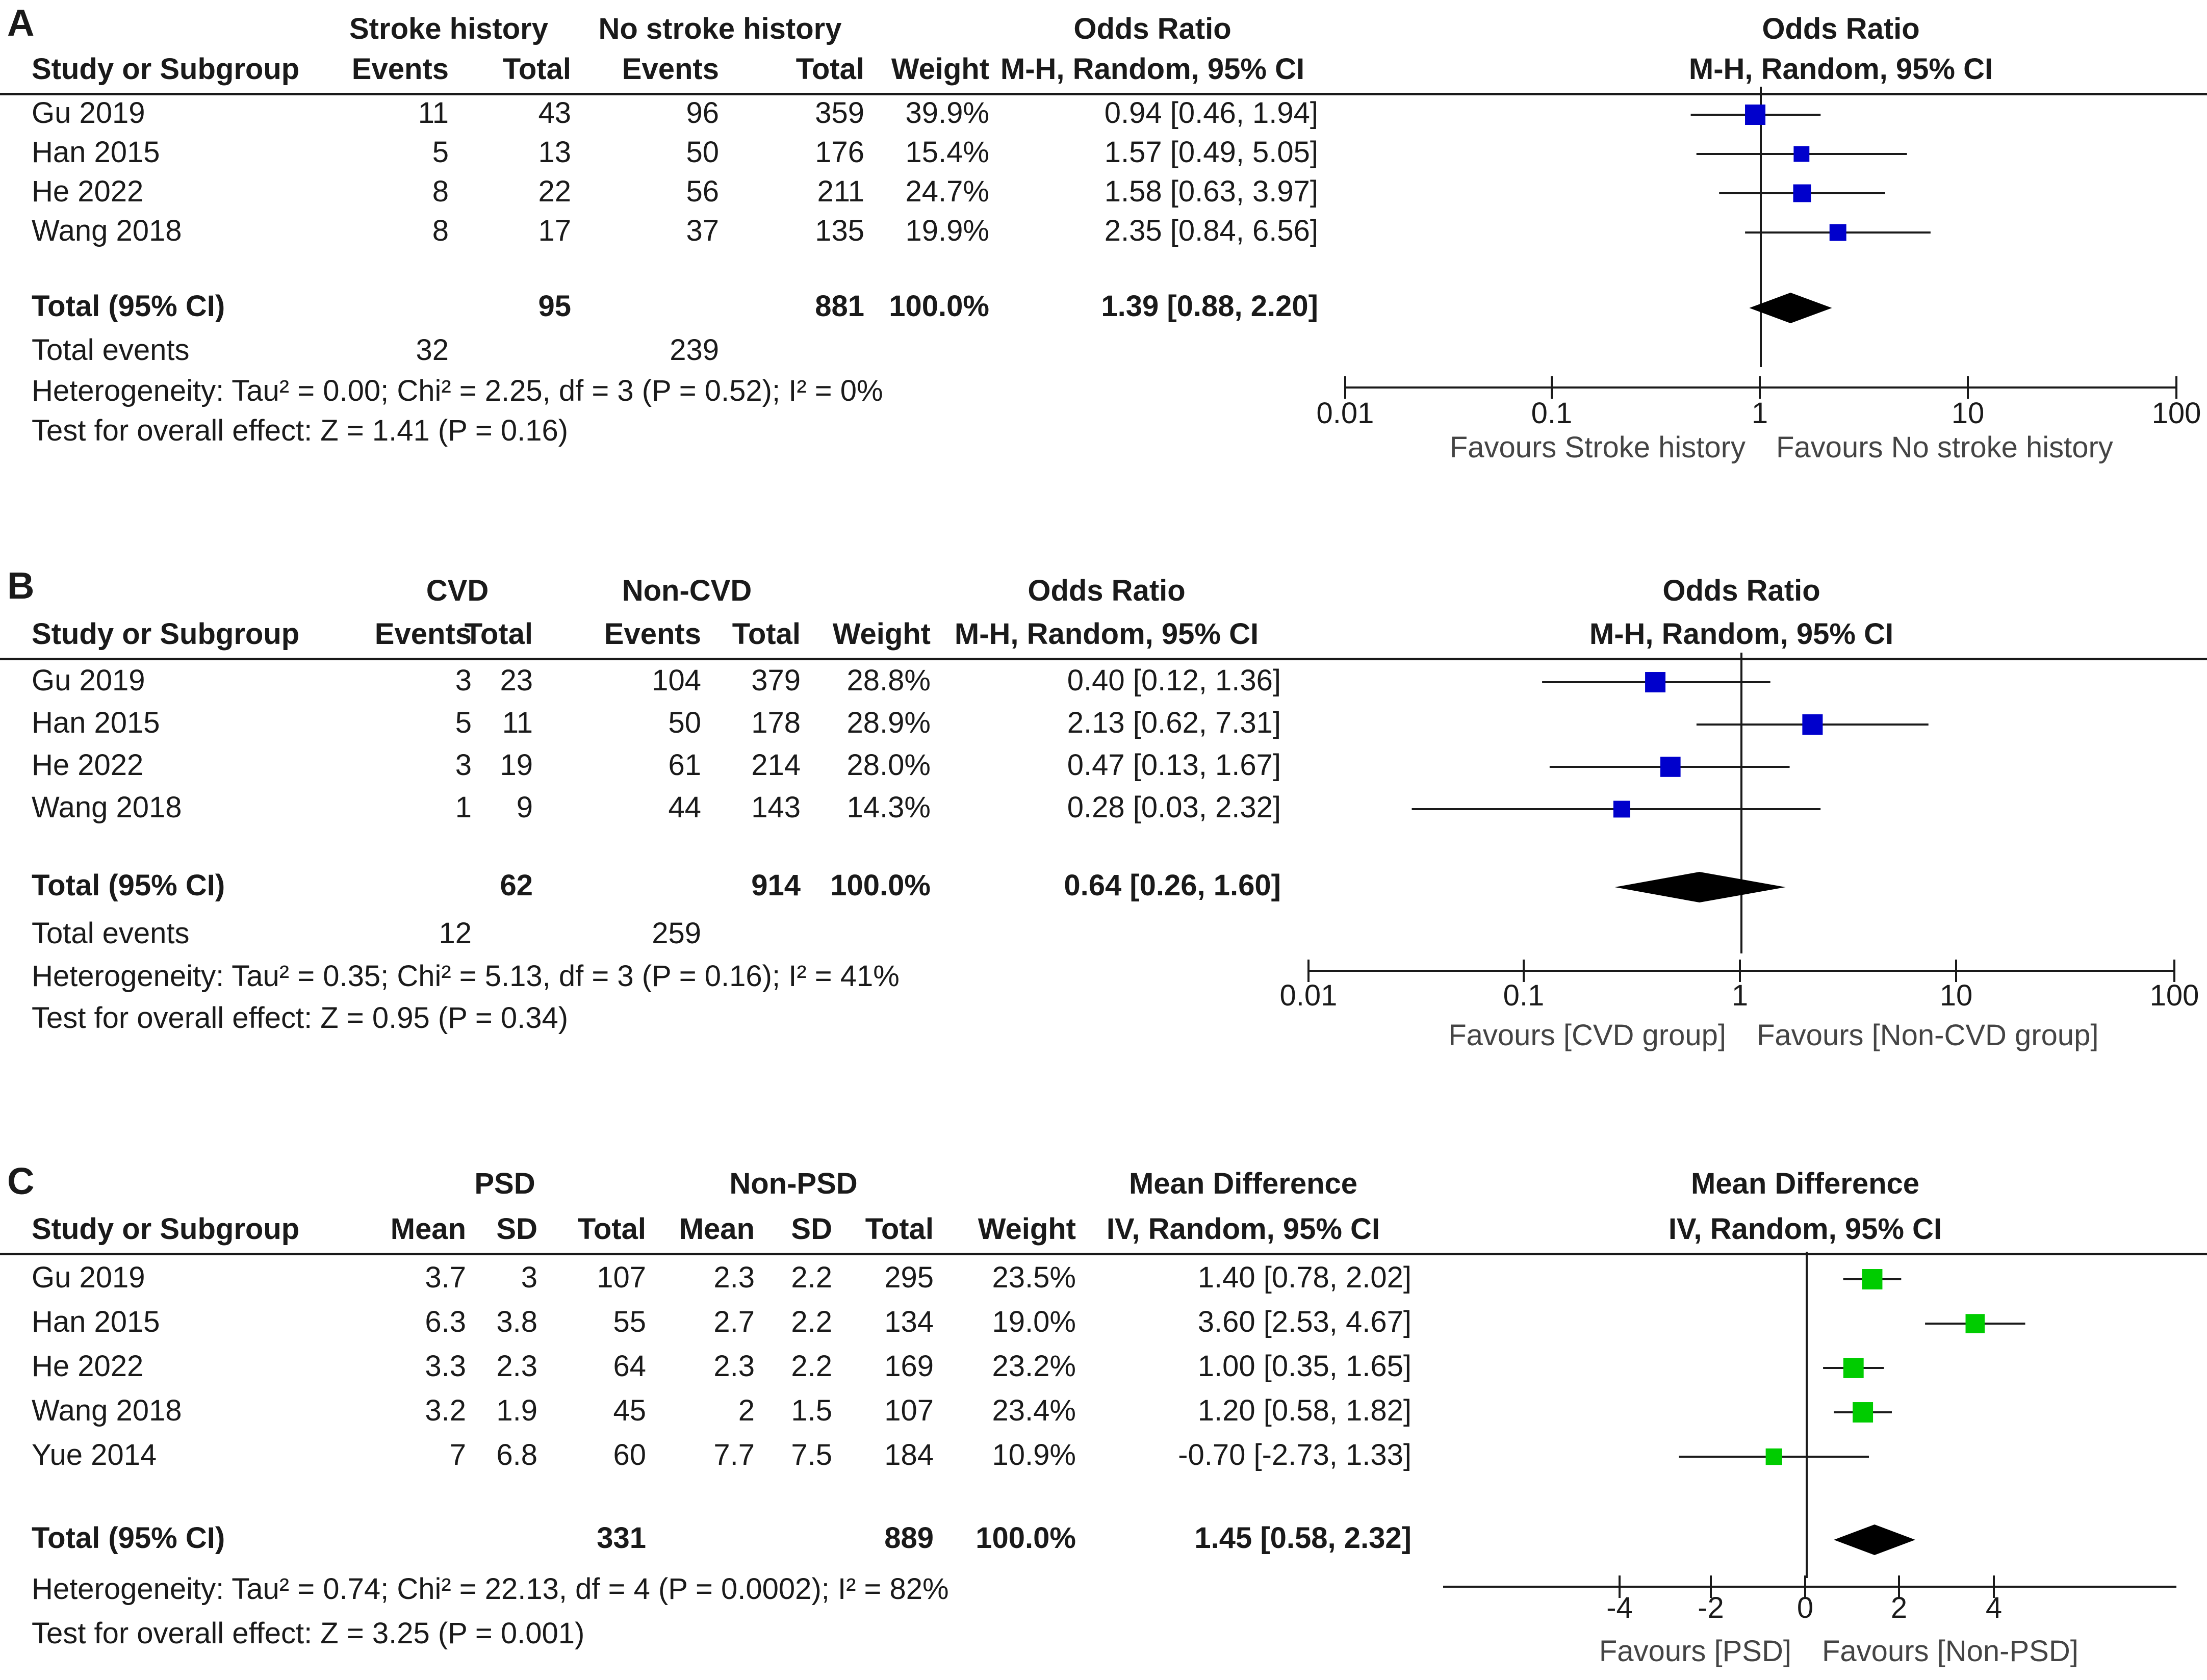 This screenshot has width=2207, height=1680. I want to click on group1-cell: 8, so click(441, 191).